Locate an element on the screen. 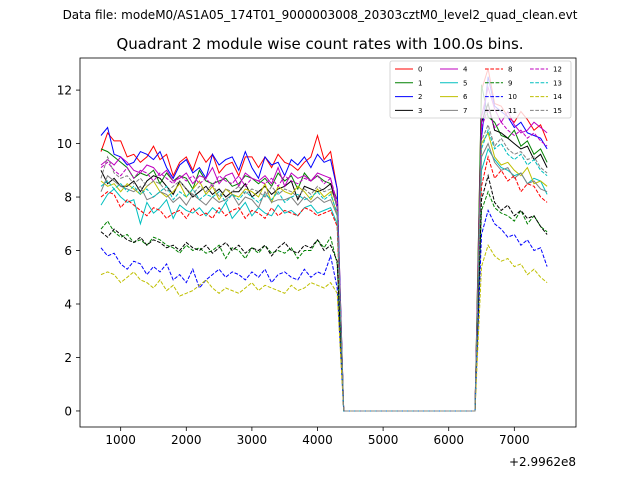 The image size is (640, 480). y-tick-label: 4 is located at coordinates (68, 305).